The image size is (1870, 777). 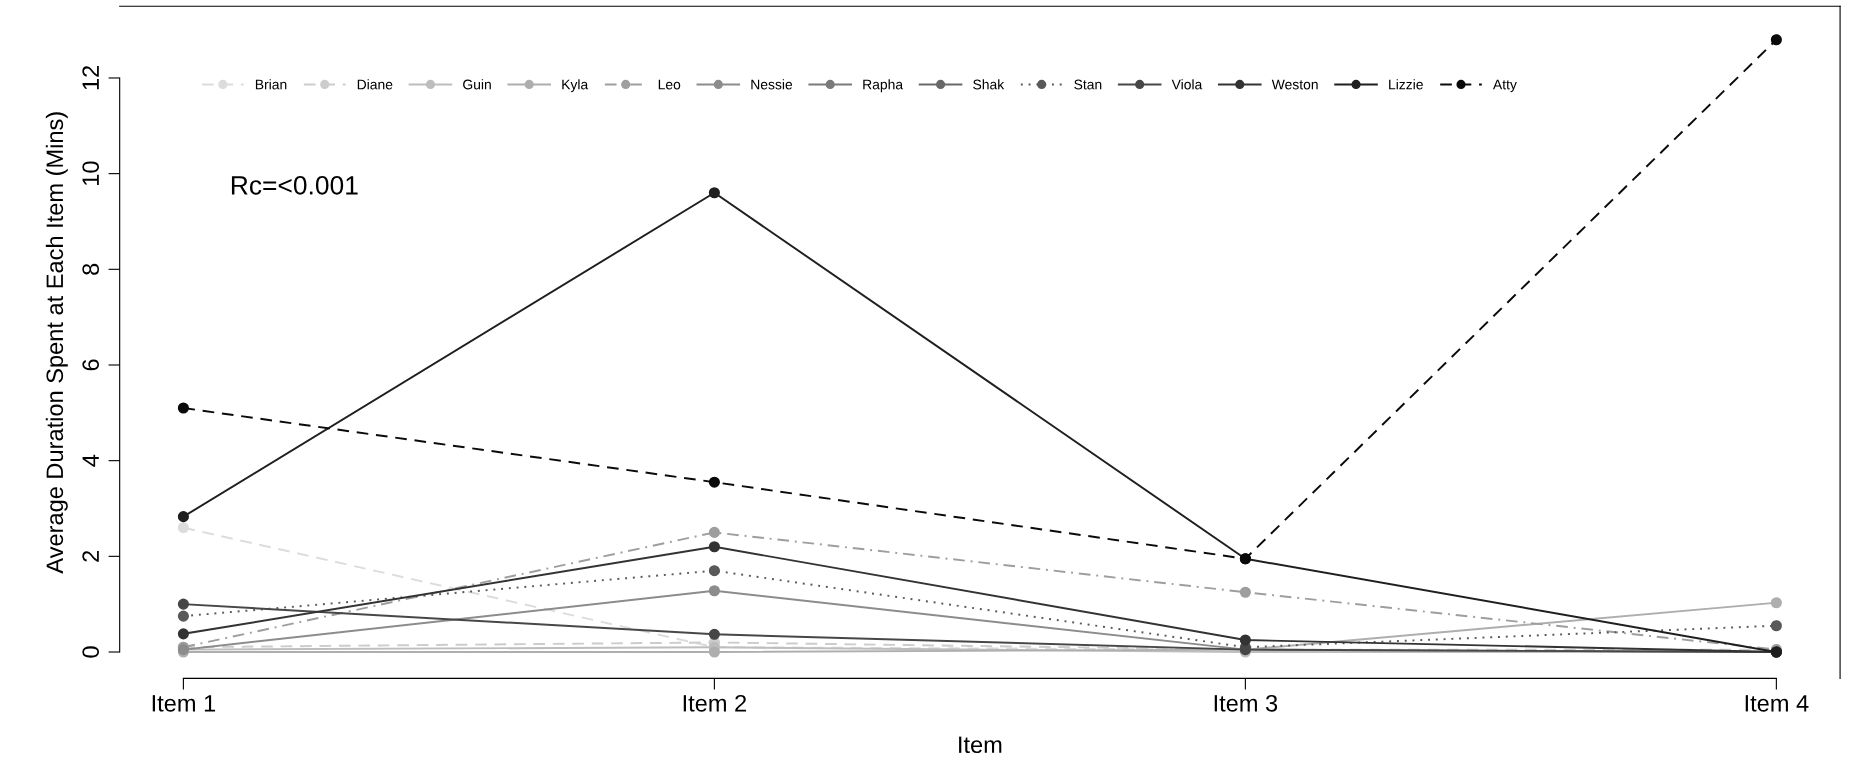 I want to click on legend-label: Diane, so click(x=375, y=84).